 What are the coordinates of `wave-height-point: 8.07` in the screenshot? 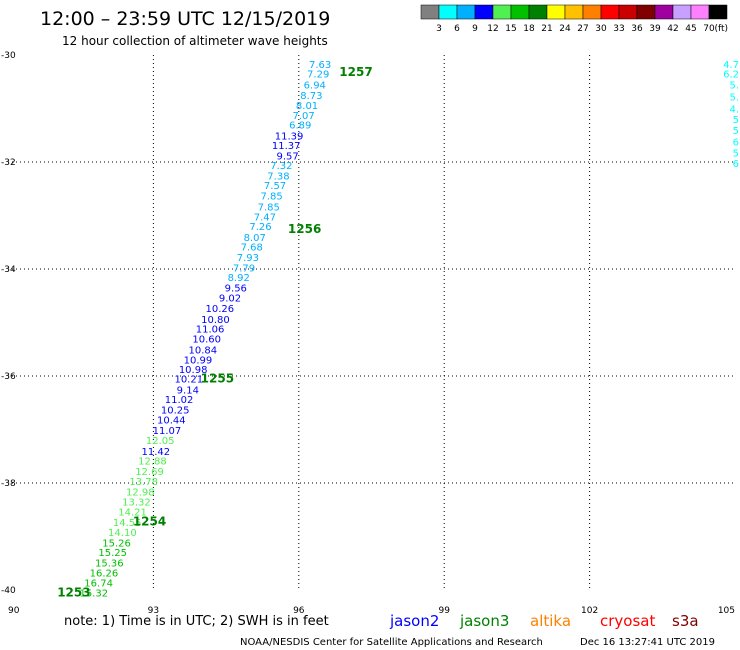 It's located at (255, 238).